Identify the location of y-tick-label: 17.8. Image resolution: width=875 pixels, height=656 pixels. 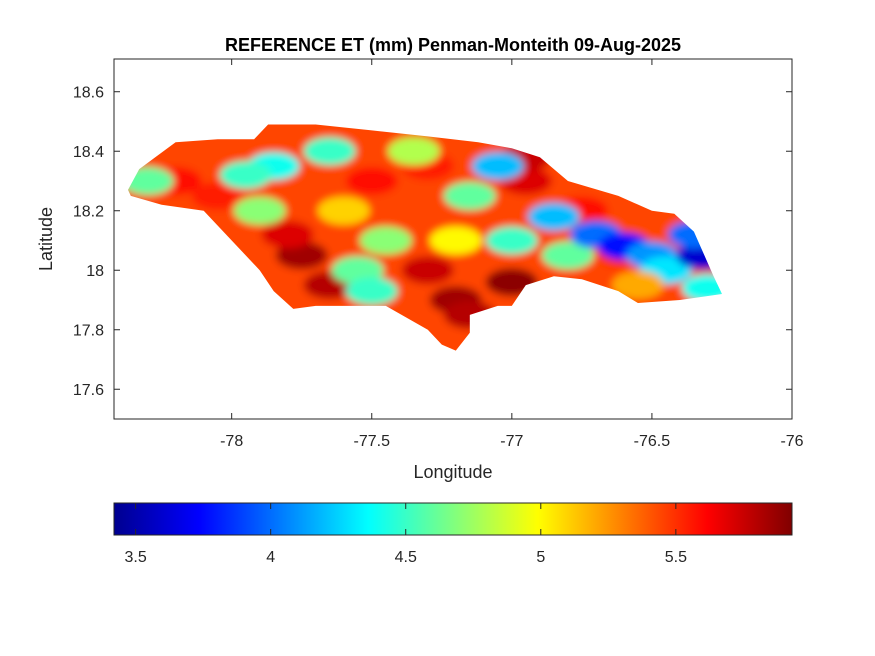
(88, 331).